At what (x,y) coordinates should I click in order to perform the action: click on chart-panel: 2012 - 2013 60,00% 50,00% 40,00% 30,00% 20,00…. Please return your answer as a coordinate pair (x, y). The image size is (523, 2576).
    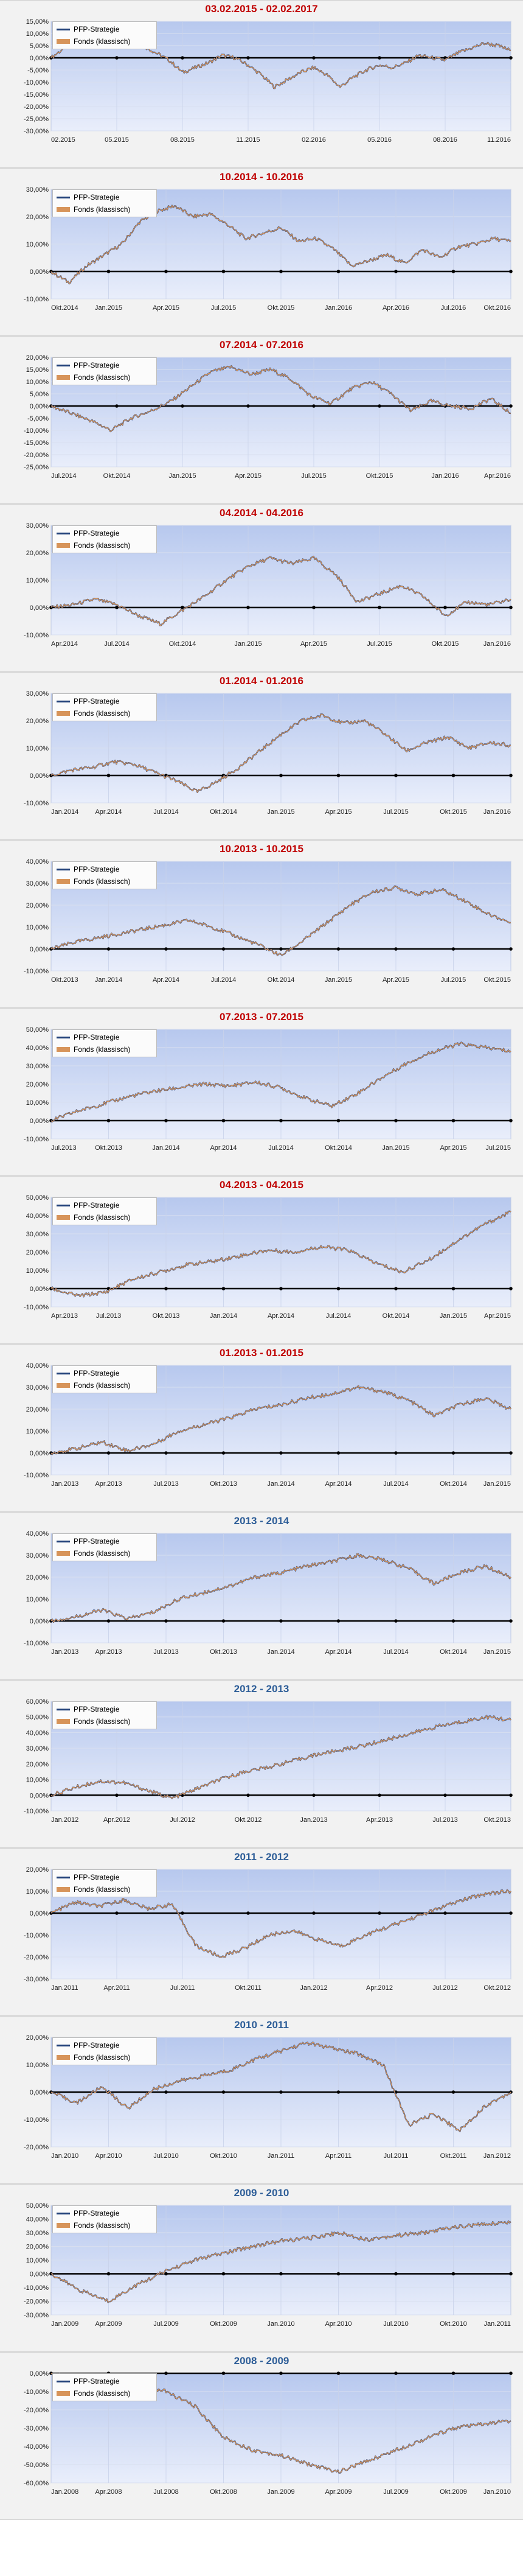
    Looking at the image, I should click on (261, 1764).